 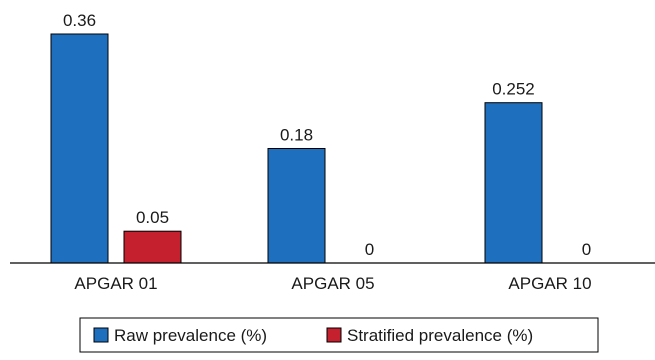 I want to click on value-label-s1-c2: 0, so click(x=586, y=249).